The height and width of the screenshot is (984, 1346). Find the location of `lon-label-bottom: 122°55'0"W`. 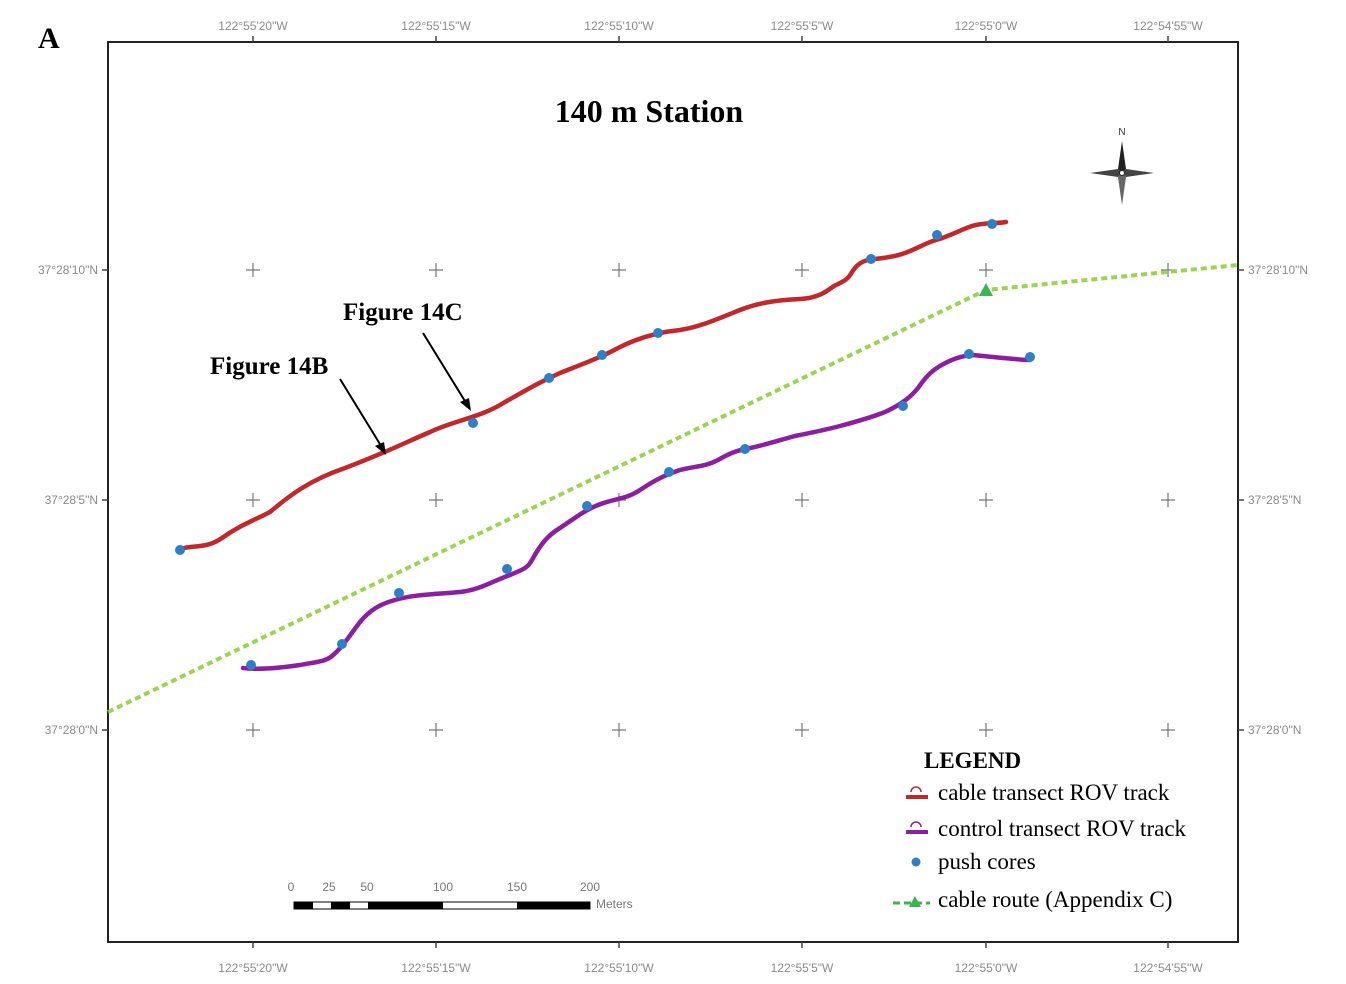

lon-label-bottom: 122°55'0"W is located at coordinates (986, 968).